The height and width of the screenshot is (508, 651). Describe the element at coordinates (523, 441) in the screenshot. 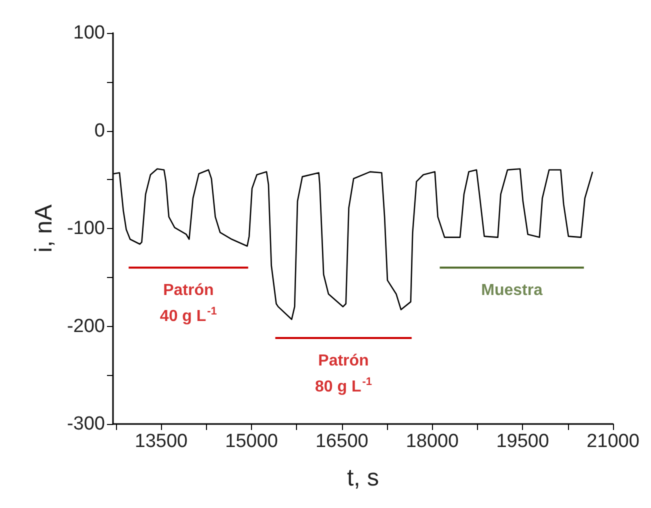

I see `x-tick-label: 19500` at that location.